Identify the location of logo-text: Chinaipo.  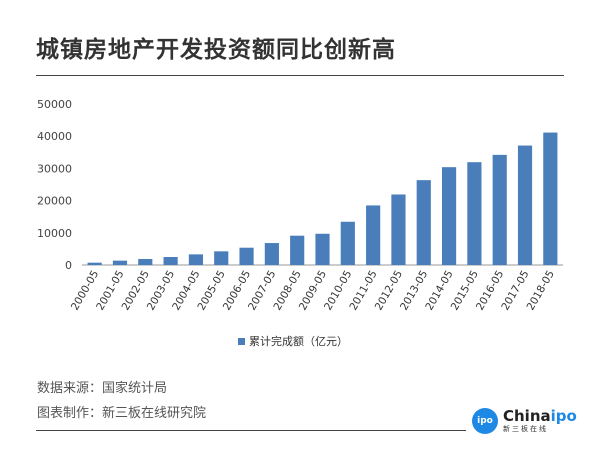
(540, 415).